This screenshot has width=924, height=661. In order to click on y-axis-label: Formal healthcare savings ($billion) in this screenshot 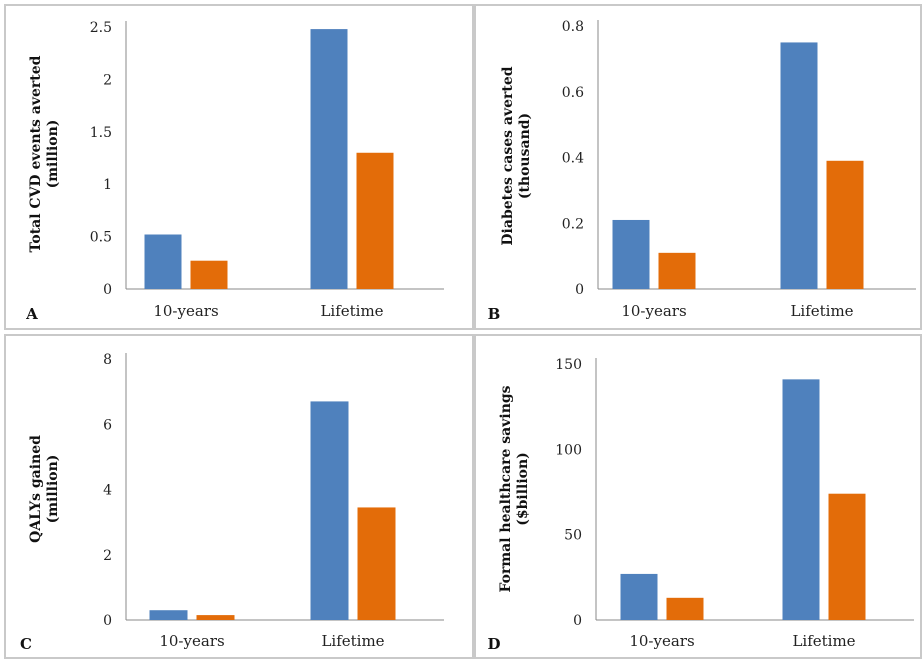, I will do `click(514, 488)`.